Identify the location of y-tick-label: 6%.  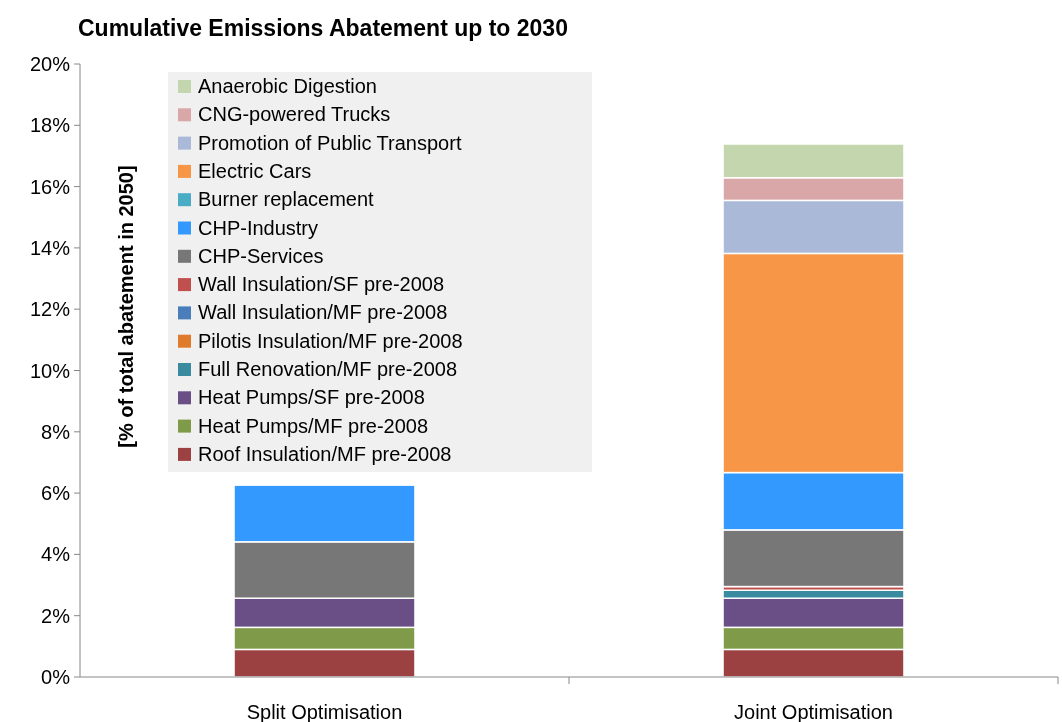
(56, 493).